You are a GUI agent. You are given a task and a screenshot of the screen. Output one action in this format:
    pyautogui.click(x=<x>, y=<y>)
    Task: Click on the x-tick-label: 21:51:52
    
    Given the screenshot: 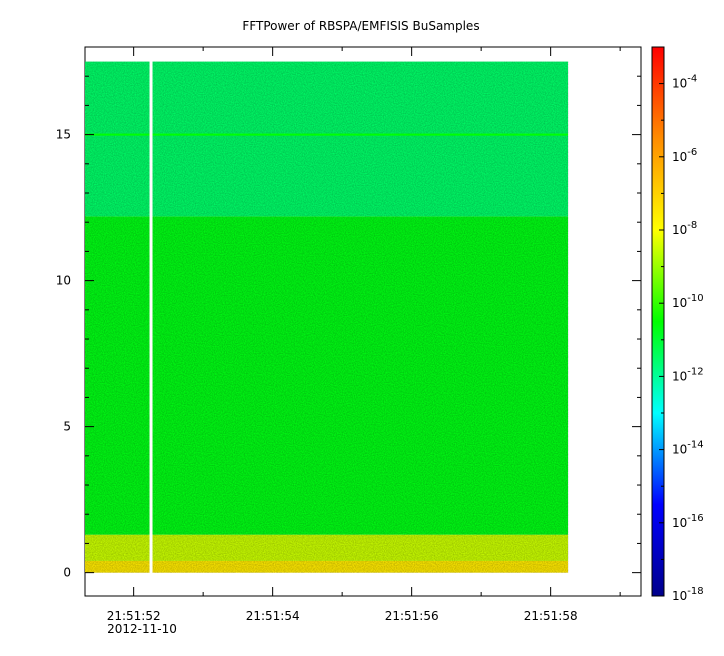 What is the action you would take?
    pyautogui.click(x=134, y=616)
    